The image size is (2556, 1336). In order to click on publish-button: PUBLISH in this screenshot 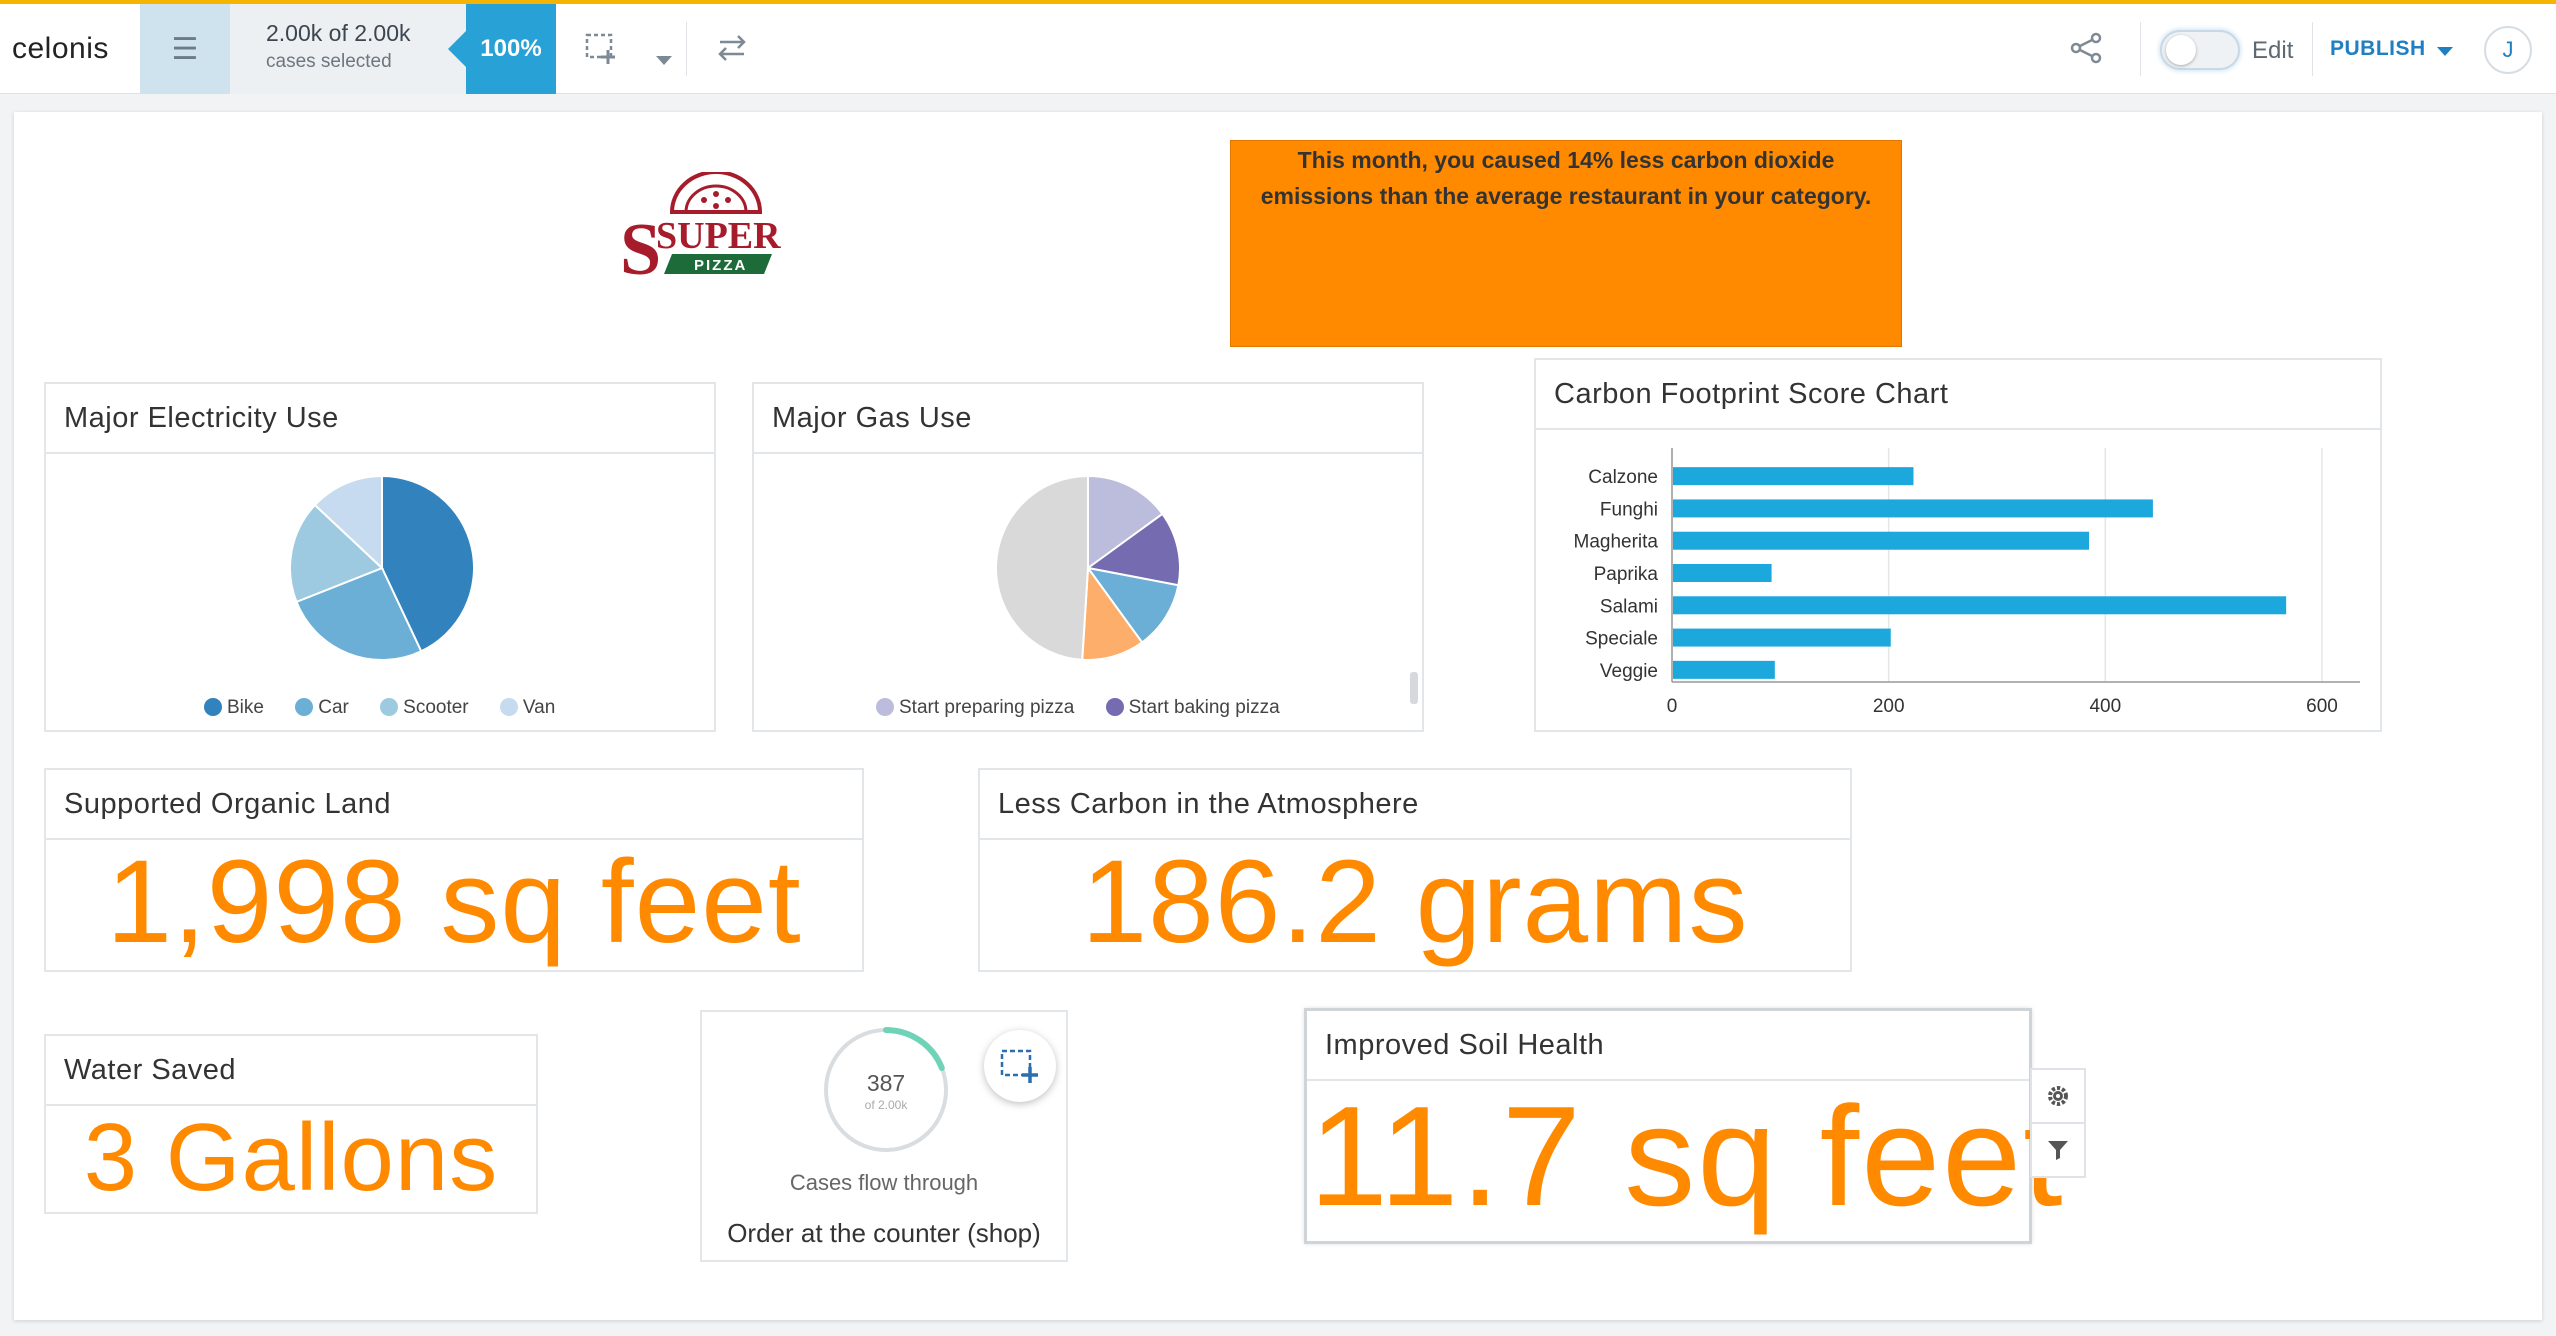, I will do `click(2378, 48)`.